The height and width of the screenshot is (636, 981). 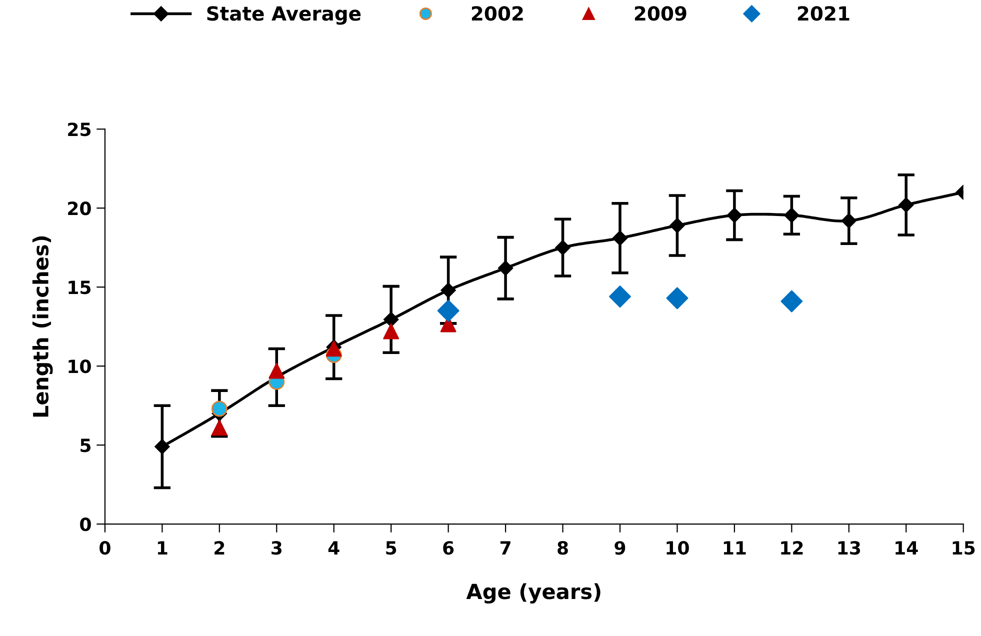 I want to click on y-tick-label: 5, so click(x=85, y=445).